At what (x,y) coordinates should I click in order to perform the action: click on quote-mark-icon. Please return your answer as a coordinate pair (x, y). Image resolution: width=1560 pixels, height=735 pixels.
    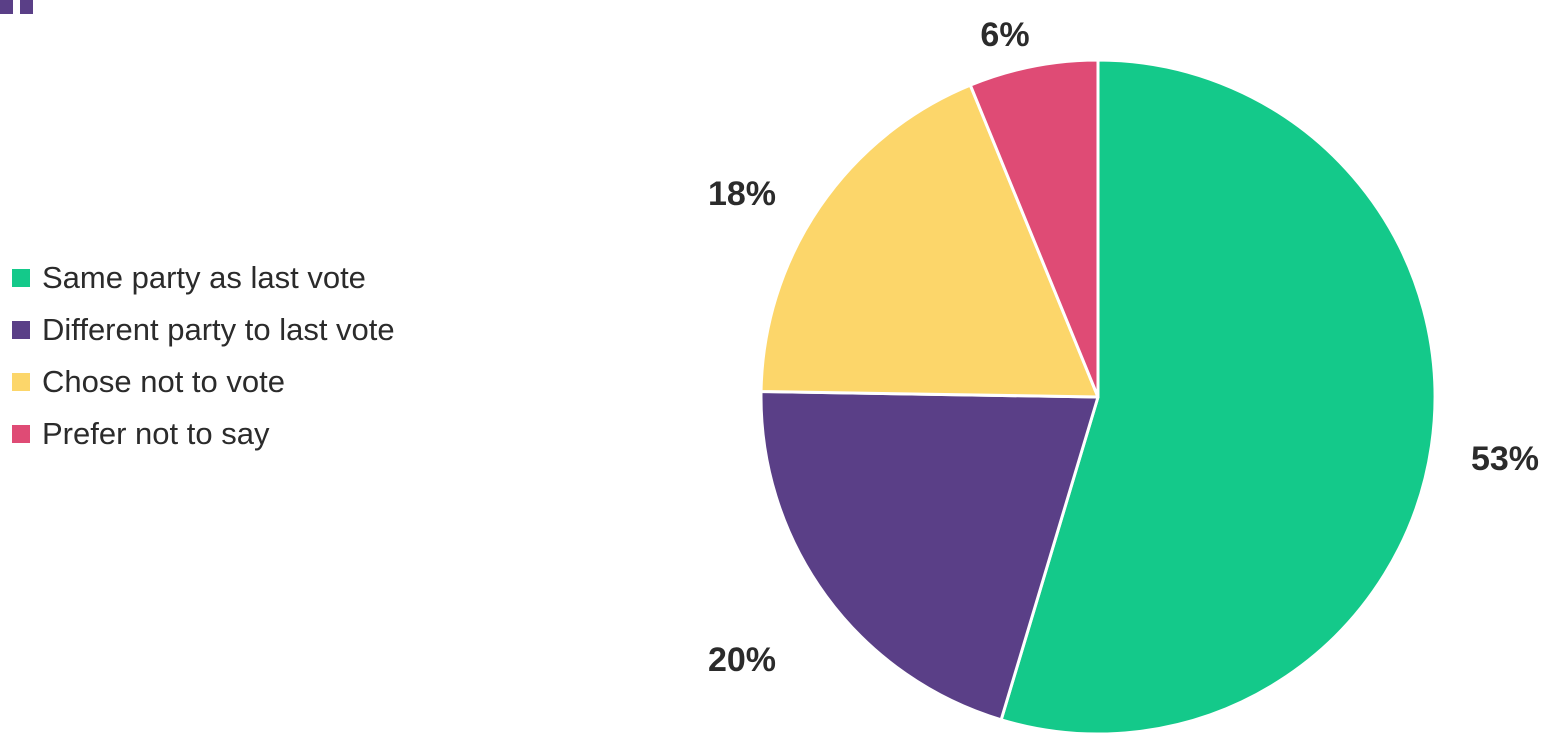
    Looking at the image, I should click on (16, 7).